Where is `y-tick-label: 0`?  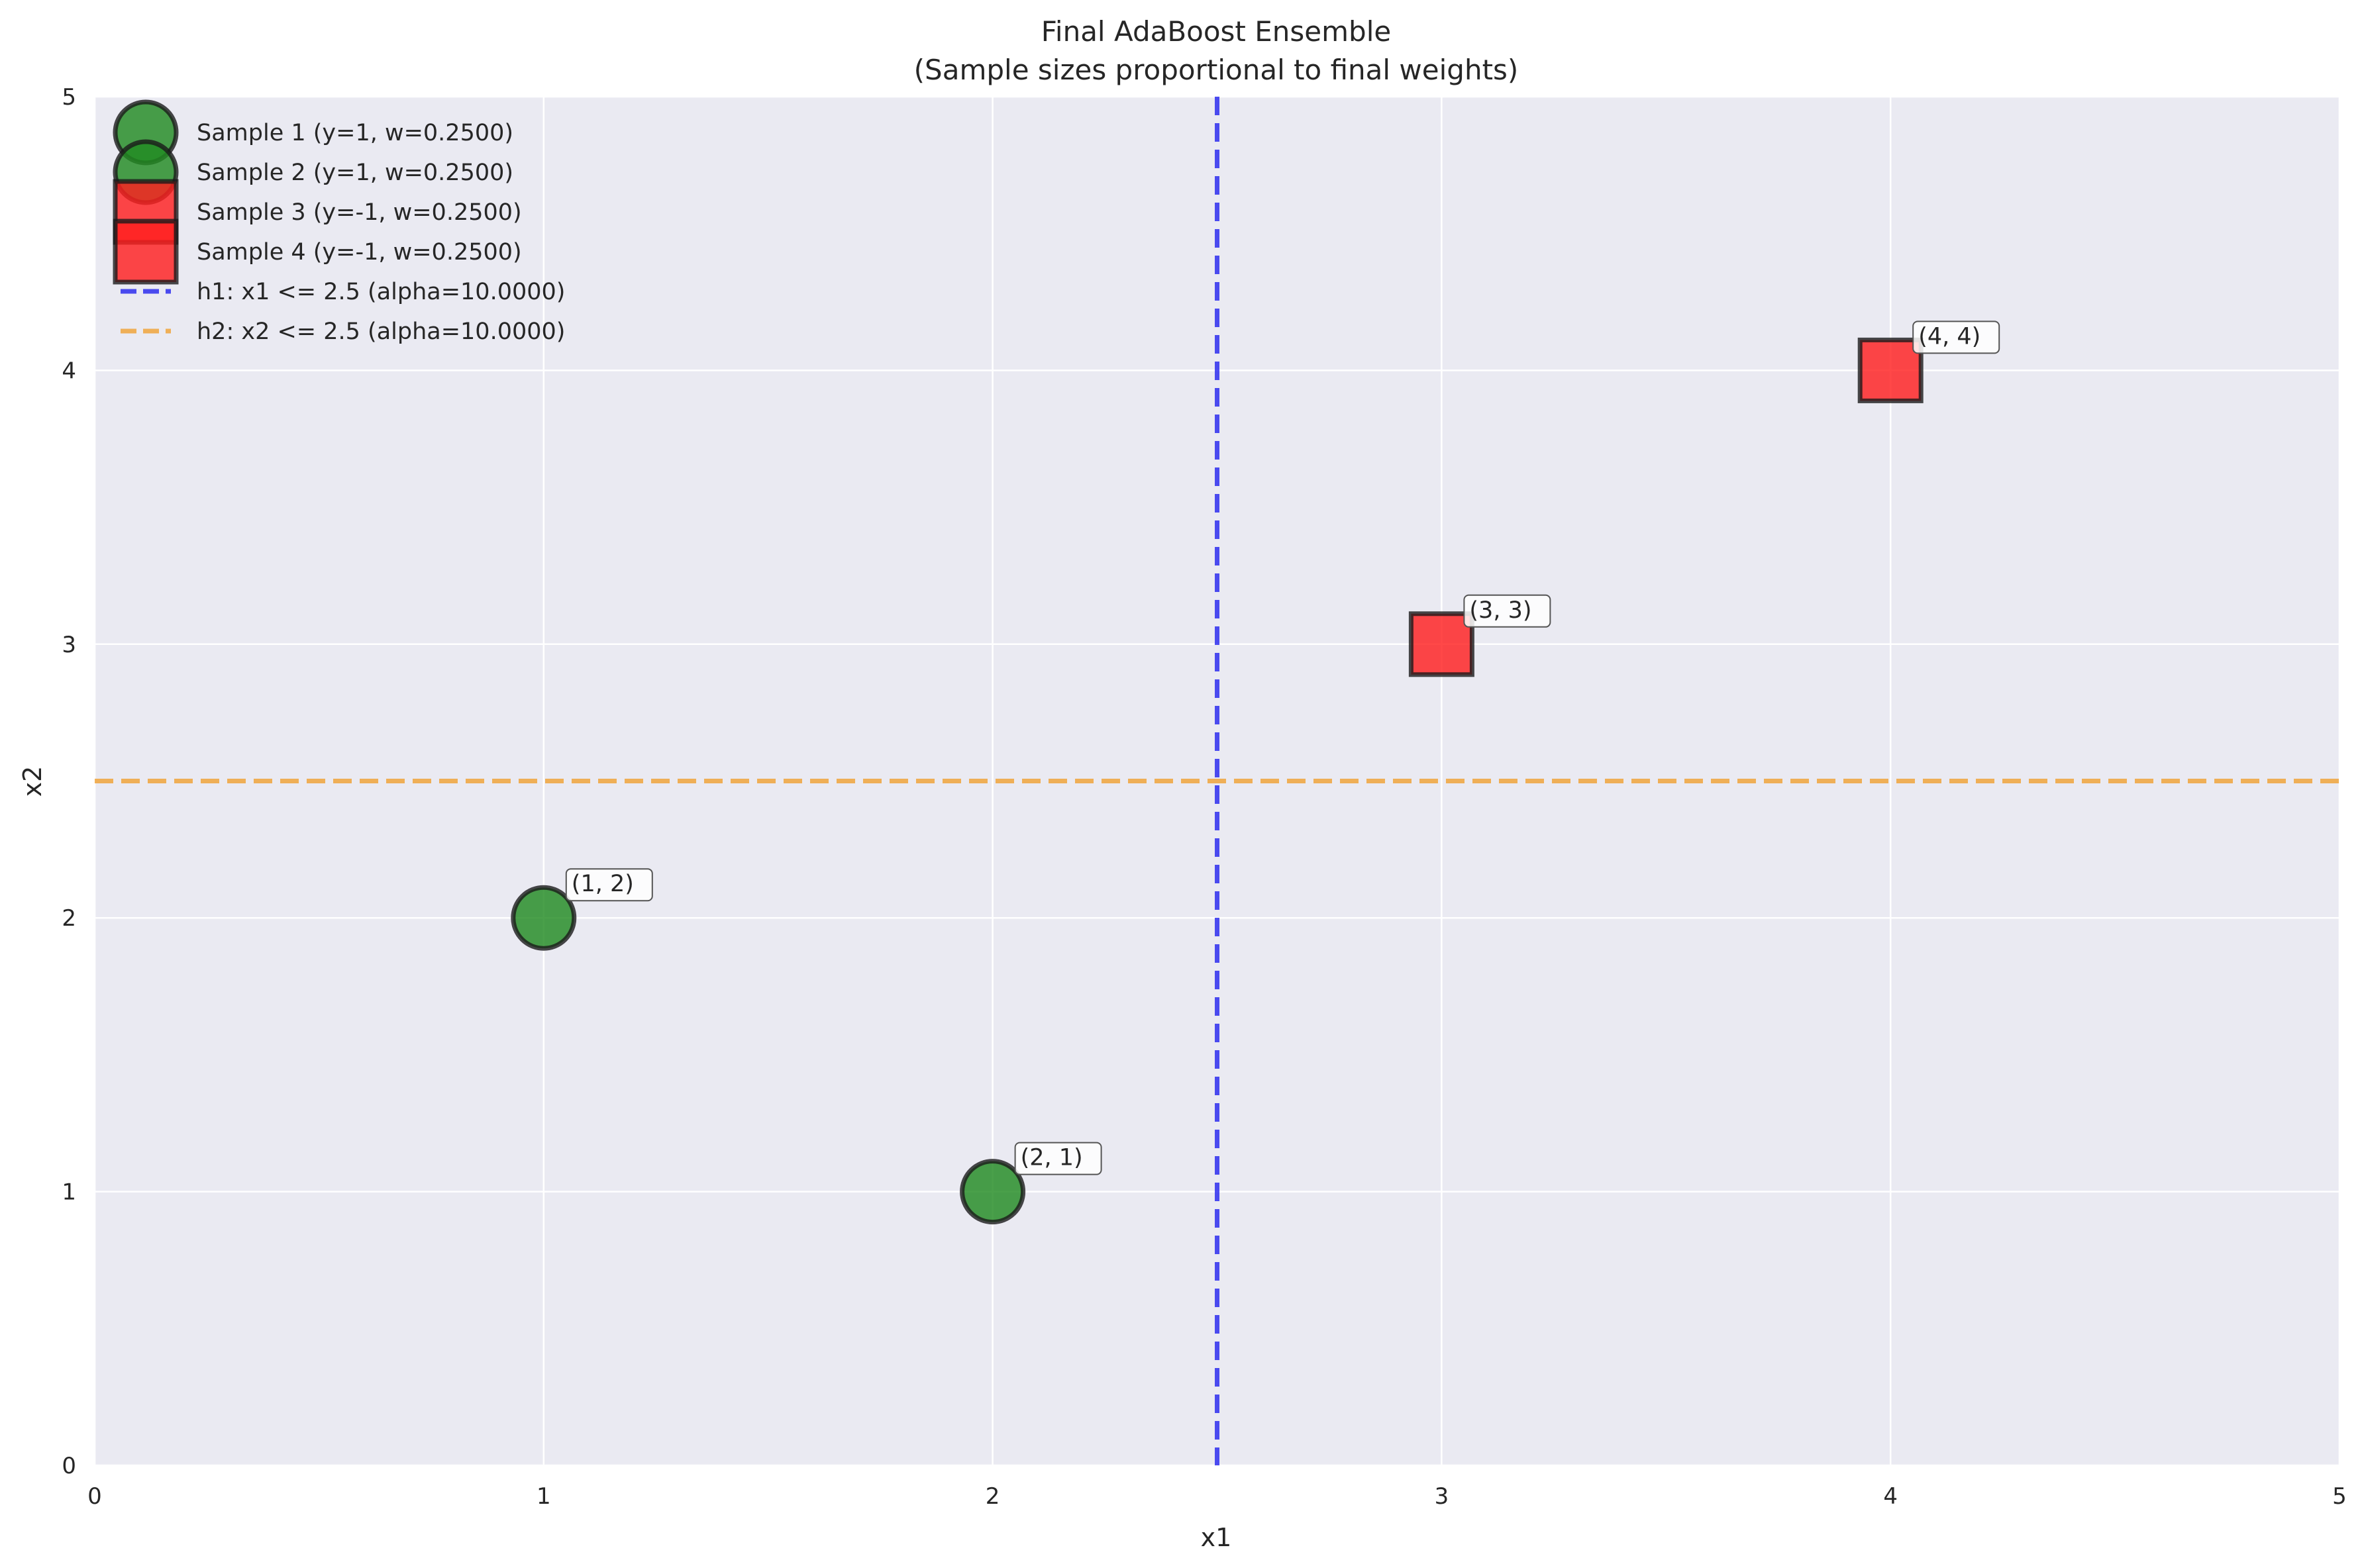 y-tick-label: 0 is located at coordinates (69, 1466).